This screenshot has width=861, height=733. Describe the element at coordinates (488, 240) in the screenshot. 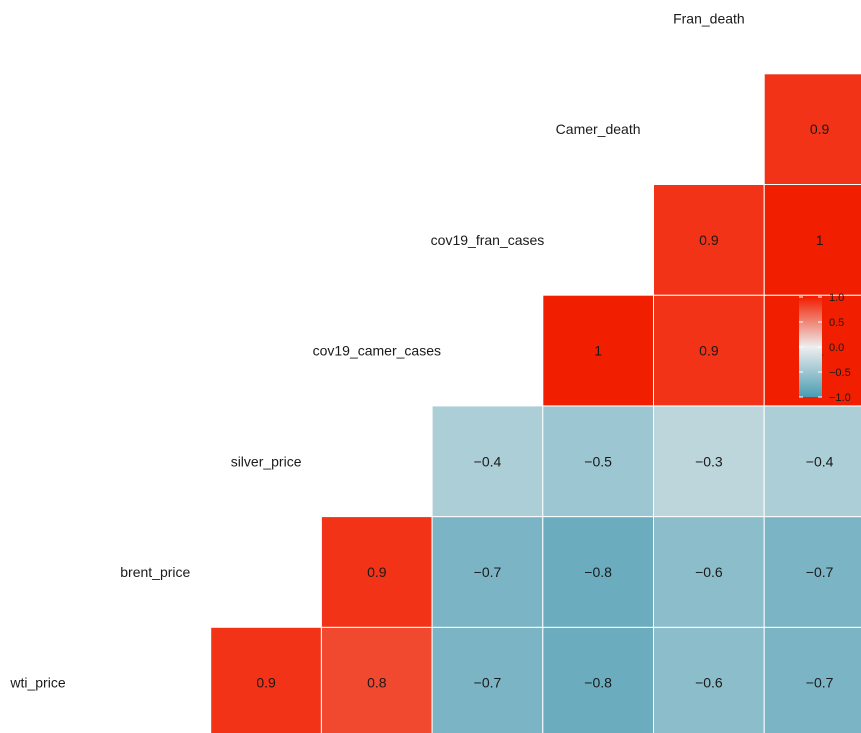

I see `row-label: cov19_fran_cases` at that location.